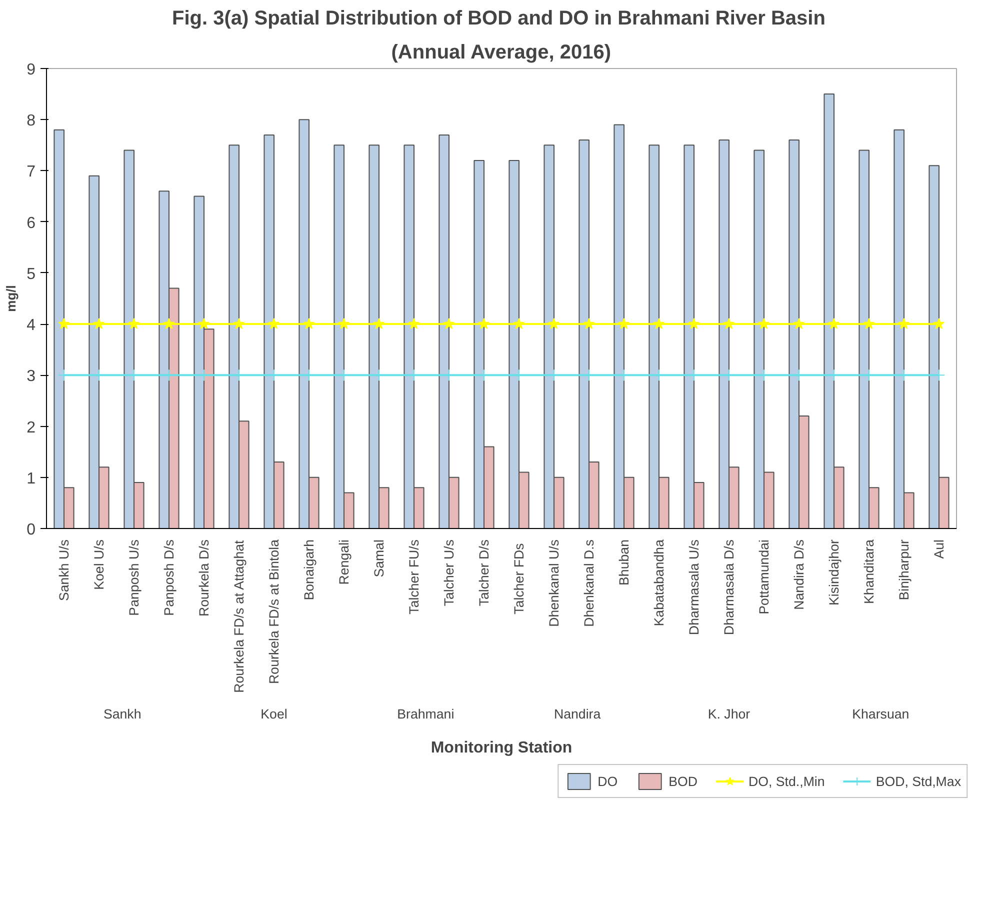 The width and height of the screenshot is (993, 910). I want to click on text: Sankh, so click(122, 714).